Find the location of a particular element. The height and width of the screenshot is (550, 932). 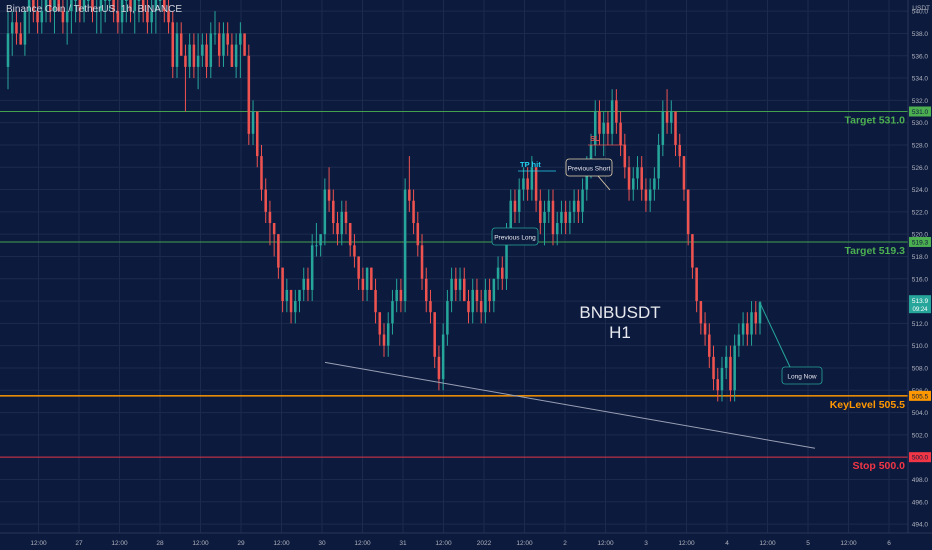

price-tick-label: 534.0 is located at coordinates (920, 79).